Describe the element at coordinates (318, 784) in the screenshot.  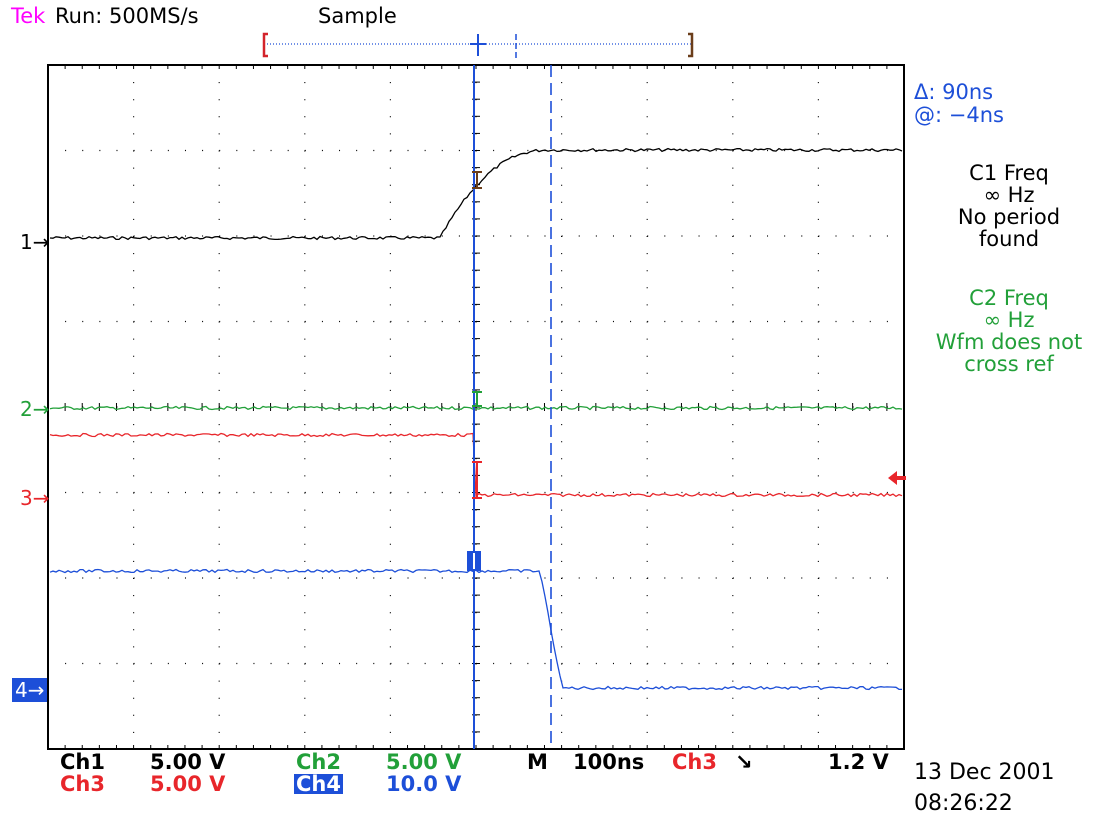
I see `ch4-label: Ch4` at that location.